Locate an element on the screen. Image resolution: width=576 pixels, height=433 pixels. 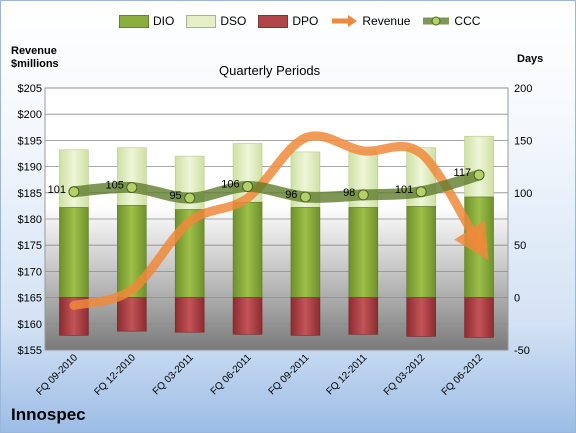
left-tick-label: $155 is located at coordinates (30, 351).